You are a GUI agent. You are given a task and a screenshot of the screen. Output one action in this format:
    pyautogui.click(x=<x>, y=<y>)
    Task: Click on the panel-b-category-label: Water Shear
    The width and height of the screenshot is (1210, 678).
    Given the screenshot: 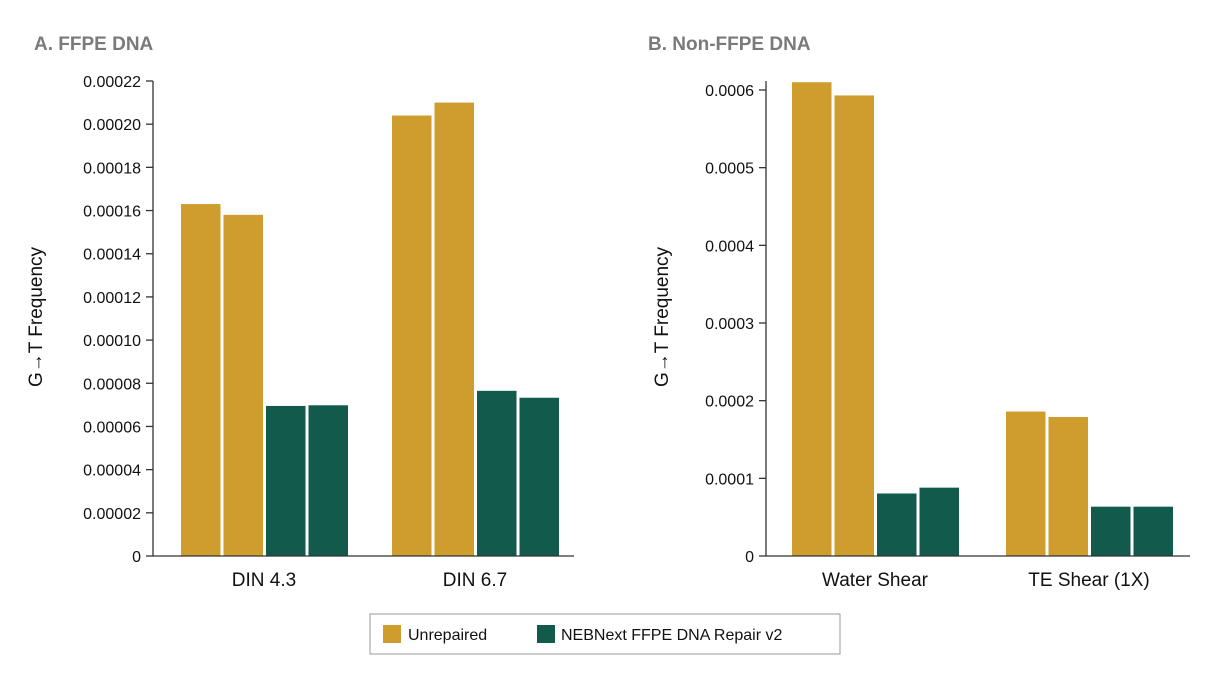 What is the action you would take?
    pyautogui.click(x=875, y=580)
    